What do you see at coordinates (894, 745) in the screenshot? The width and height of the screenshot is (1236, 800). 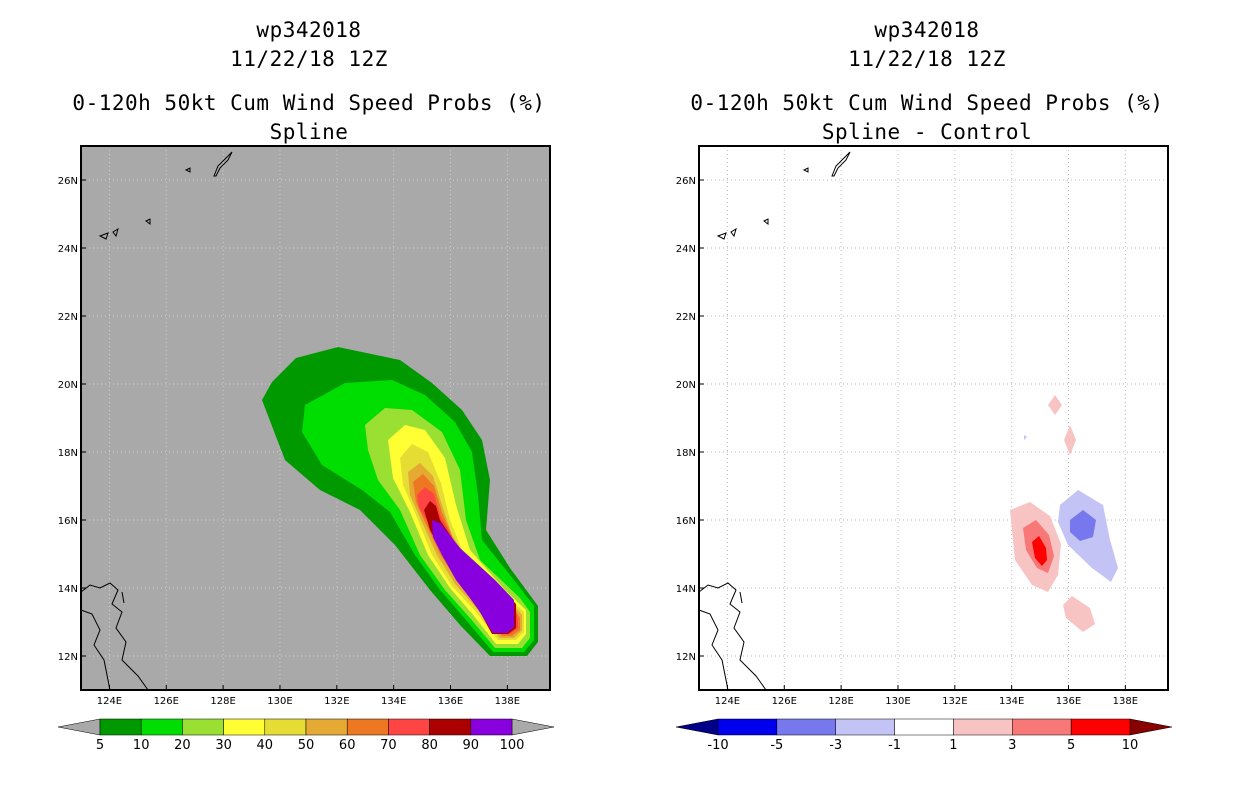 I see `colorbar-label: -1` at bounding box center [894, 745].